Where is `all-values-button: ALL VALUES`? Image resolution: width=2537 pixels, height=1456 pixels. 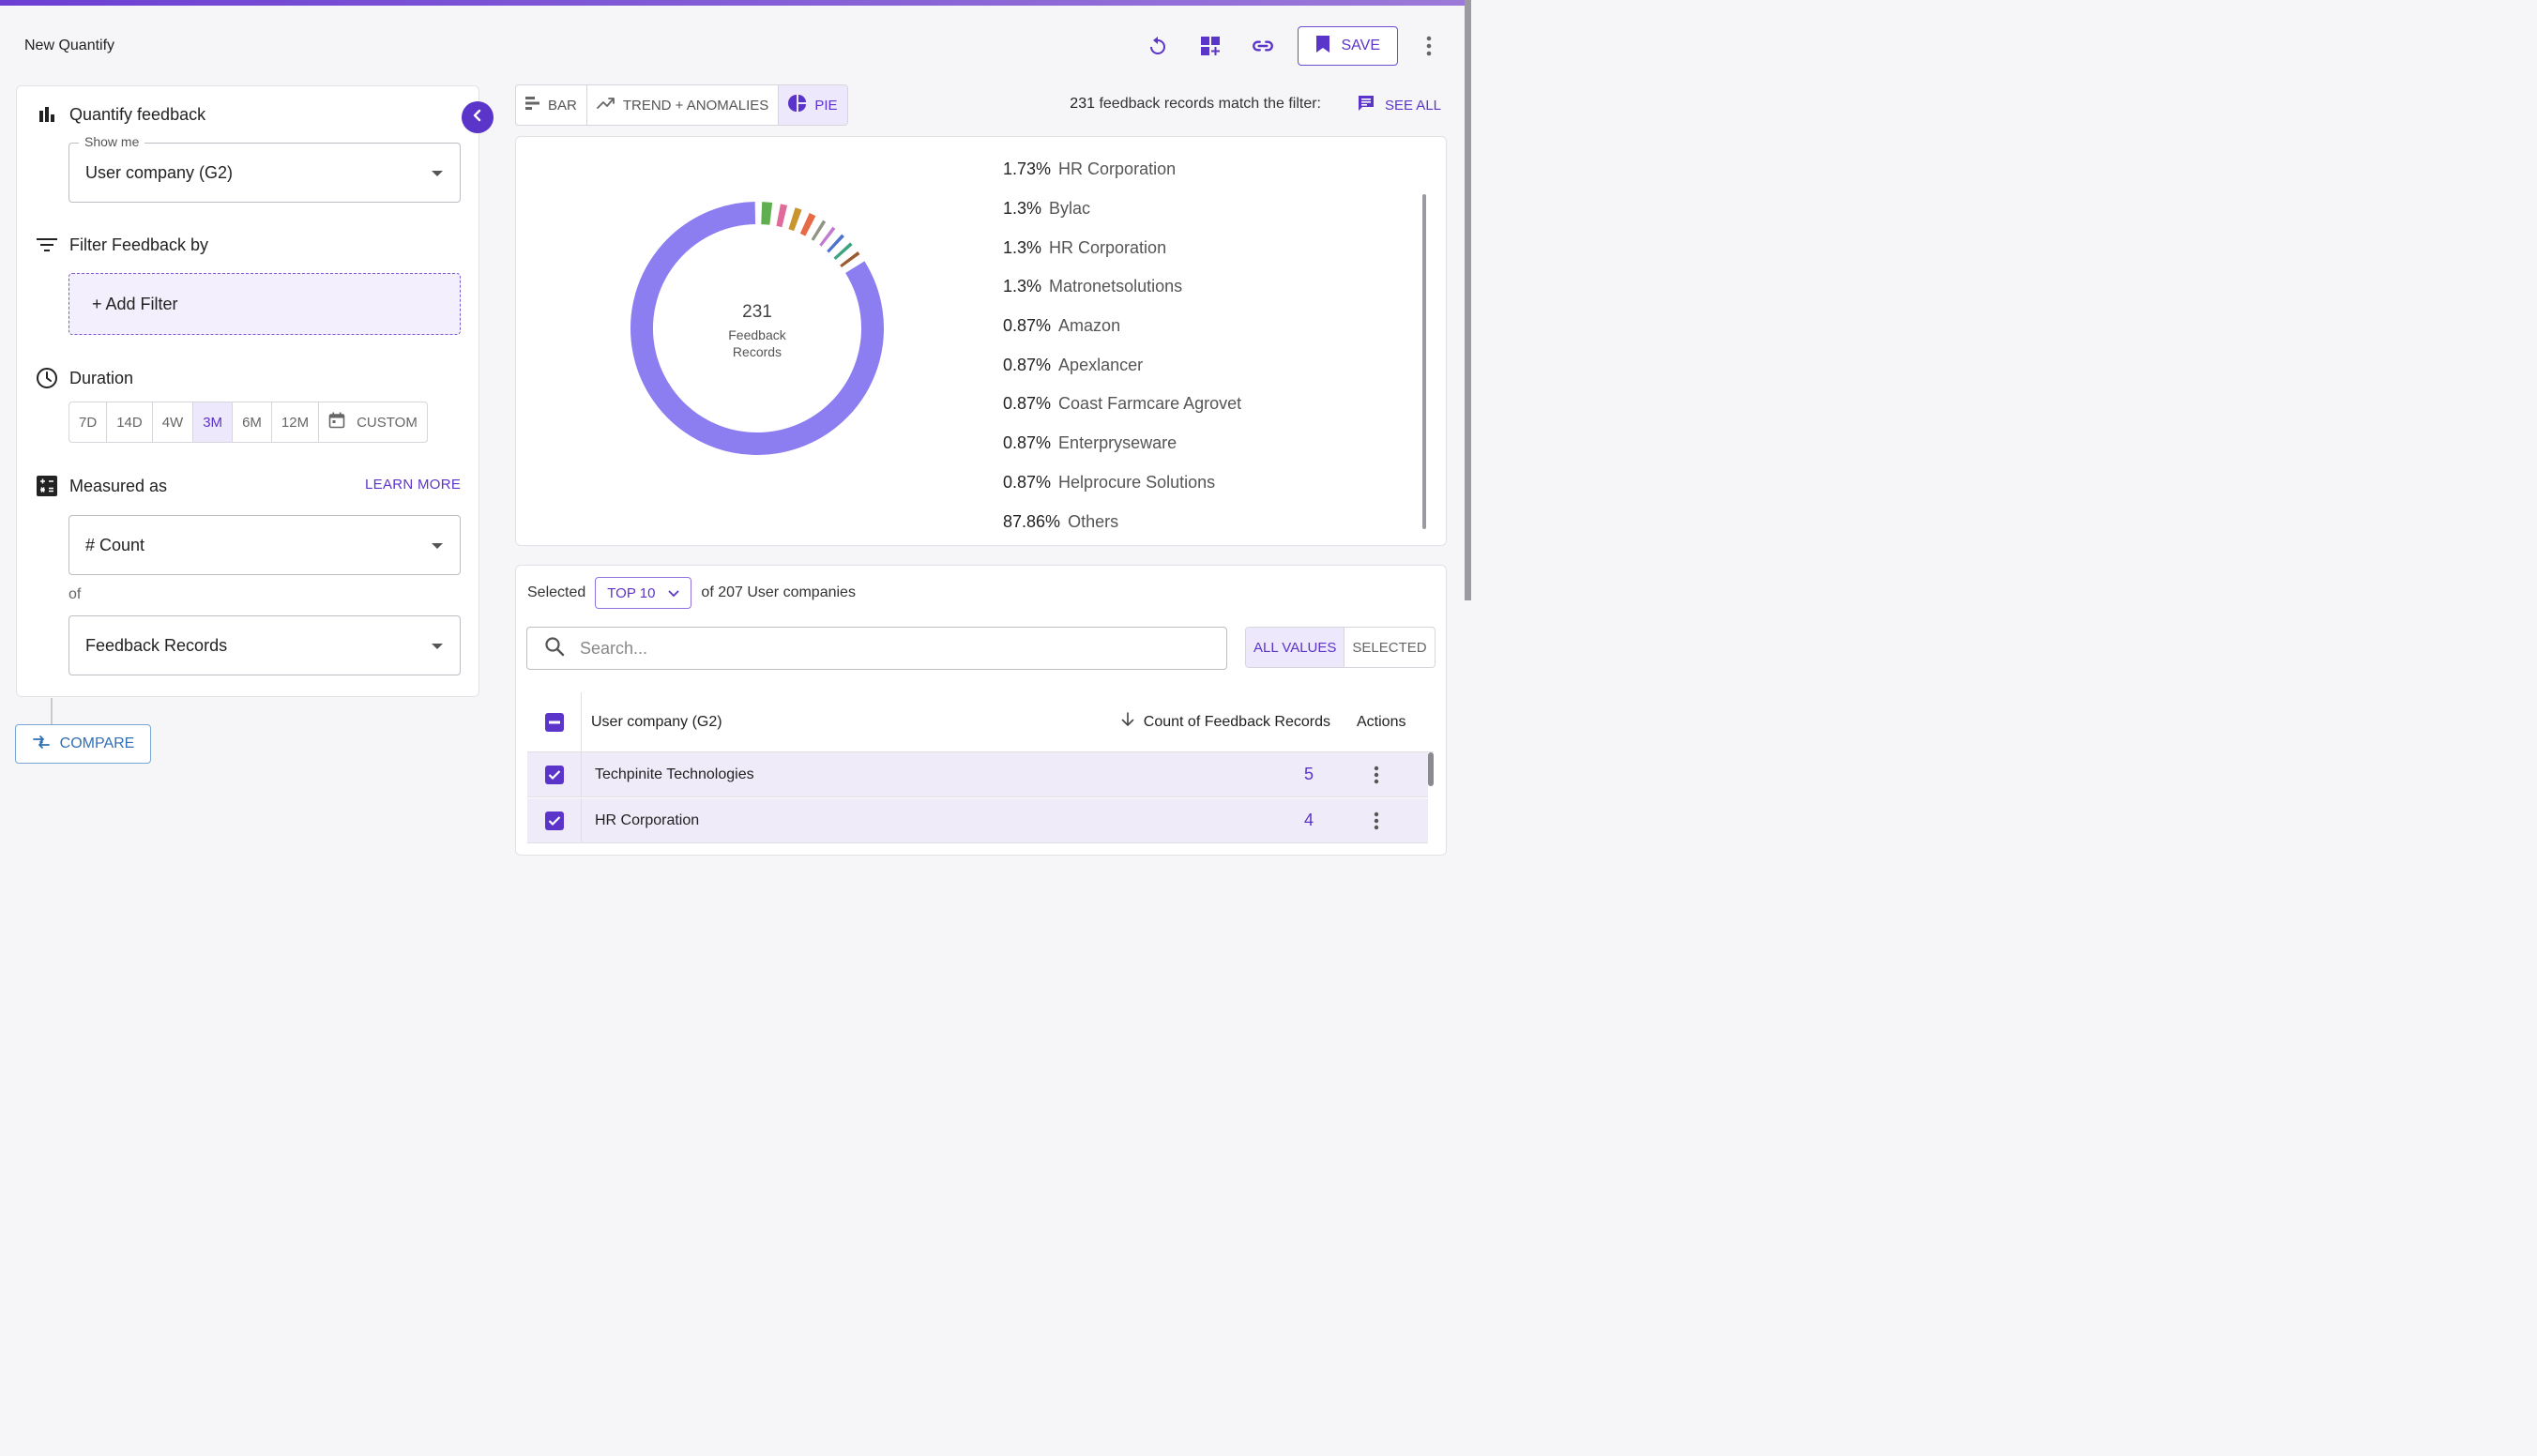 all-values-button: ALL VALUES is located at coordinates (1295, 647).